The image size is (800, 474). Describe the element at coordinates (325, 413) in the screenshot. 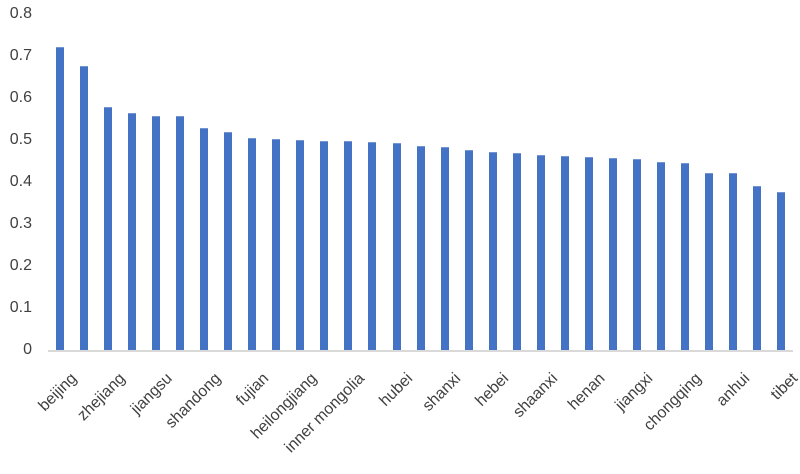

I see `x-tick-label-inner-mongolia: inner mongolia` at that location.